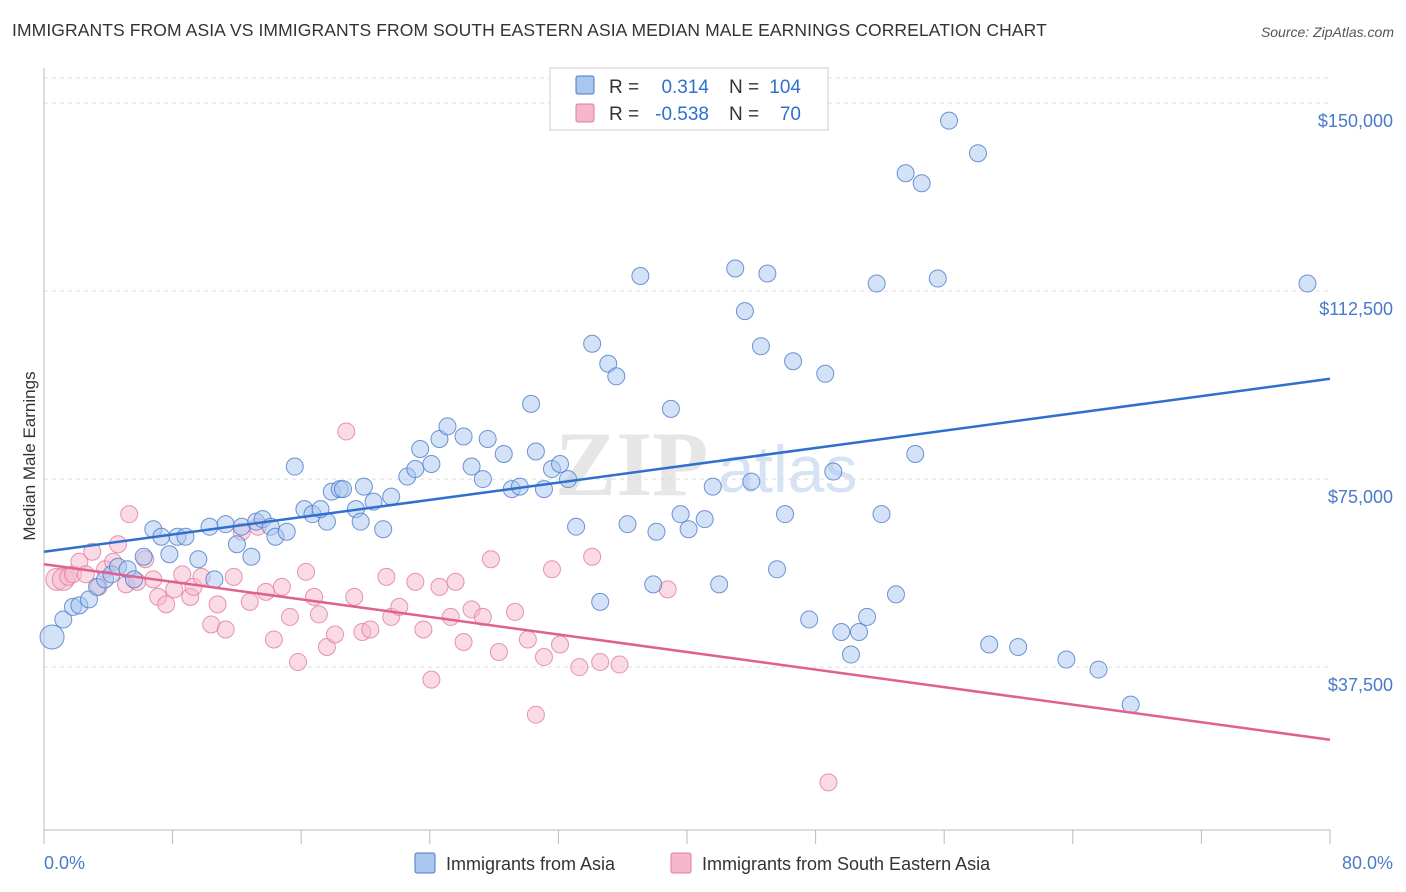  Describe the element at coordinates (682, 114) in the screenshot. I see `legend-pink-r-value: -0.538` at that location.